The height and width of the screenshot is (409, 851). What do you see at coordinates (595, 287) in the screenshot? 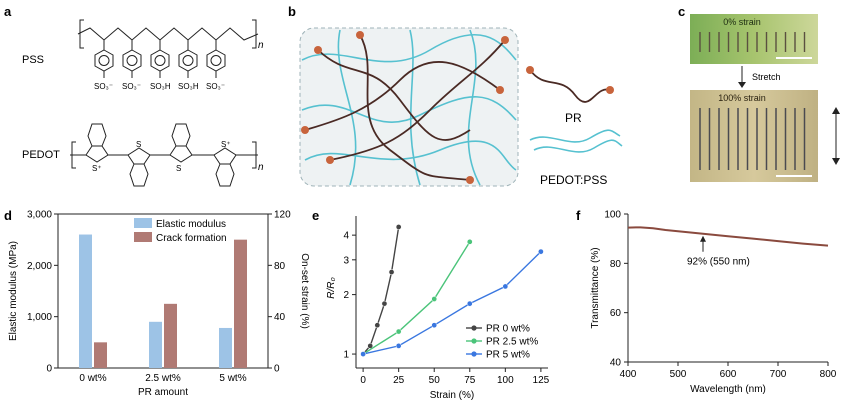
I see `y-axis-label: Transmittance (%)` at bounding box center [595, 287].